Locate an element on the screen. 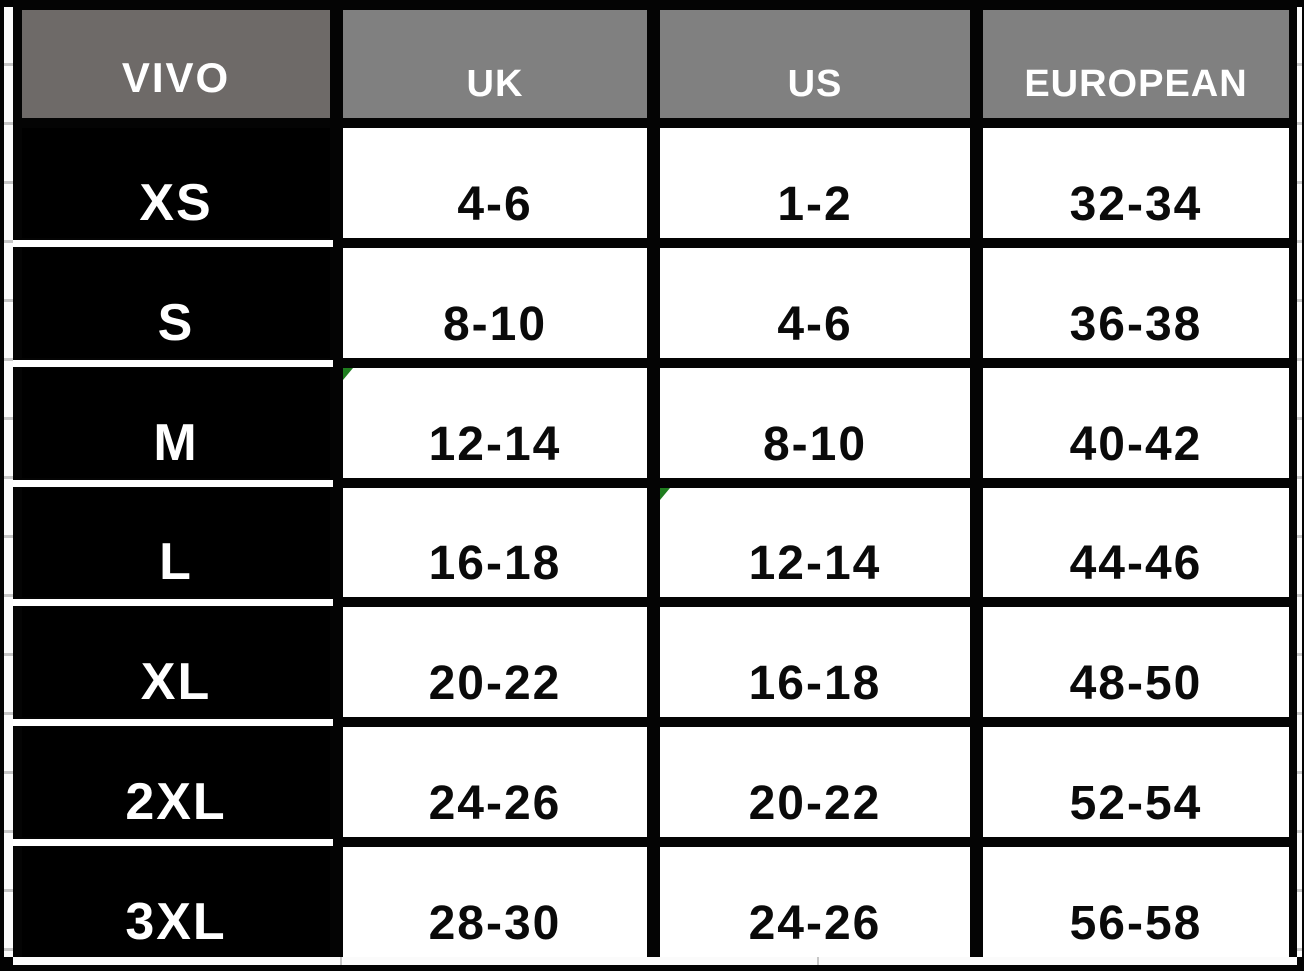 The width and height of the screenshot is (1304, 971). cell-us-m: 8-10 is located at coordinates (815, 422).